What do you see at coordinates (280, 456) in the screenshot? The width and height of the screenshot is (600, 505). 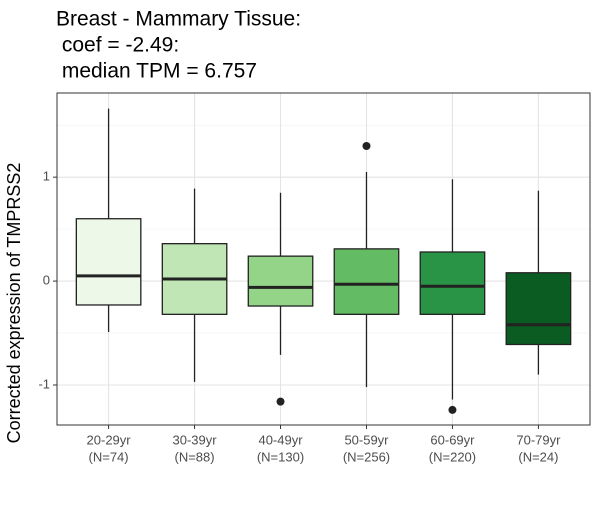 I see `x-tick-count: (N=130)` at bounding box center [280, 456].